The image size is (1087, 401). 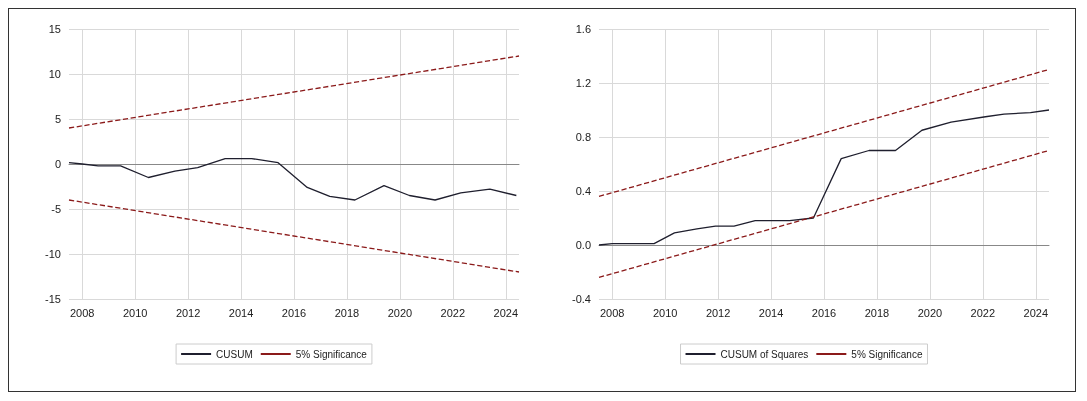 What do you see at coordinates (57, 164) in the screenshot?
I see `y-tick-label: 0` at bounding box center [57, 164].